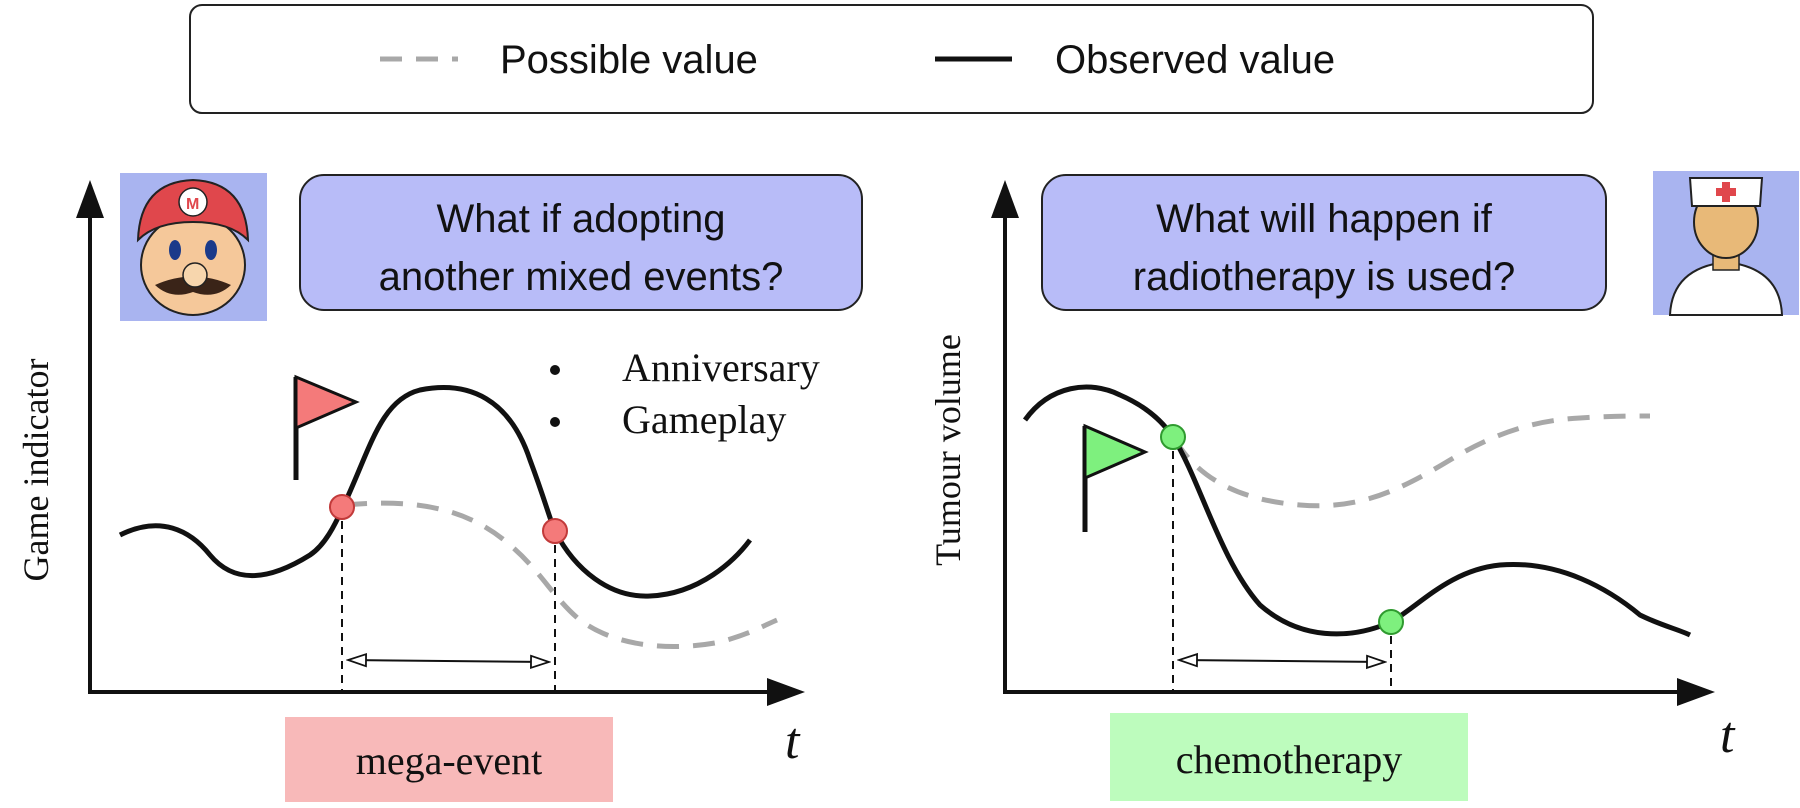  I want to click on chemotherapy-label-box, so click(1289, 757).